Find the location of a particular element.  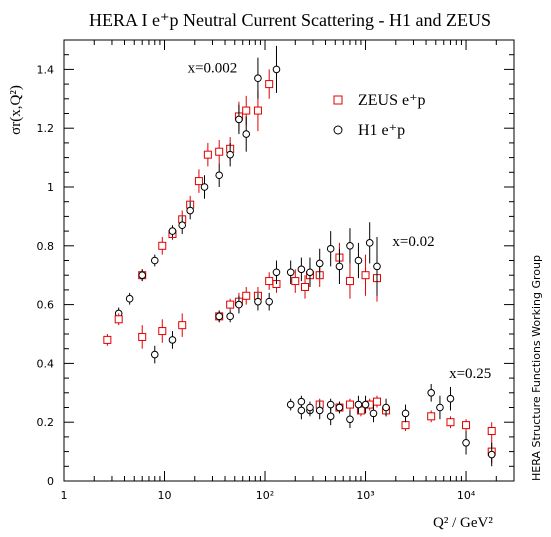

y-tick-label: 0.6 is located at coordinates (46, 305).